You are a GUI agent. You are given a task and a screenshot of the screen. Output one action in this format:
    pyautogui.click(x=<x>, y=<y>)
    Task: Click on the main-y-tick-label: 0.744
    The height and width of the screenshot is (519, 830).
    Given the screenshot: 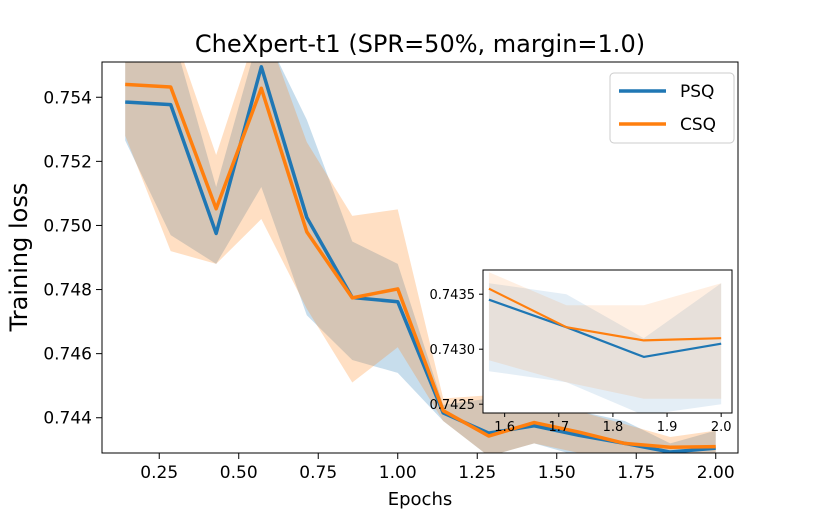 What is the action you would take?
    pyautogui.click(x=67, y=419)
    